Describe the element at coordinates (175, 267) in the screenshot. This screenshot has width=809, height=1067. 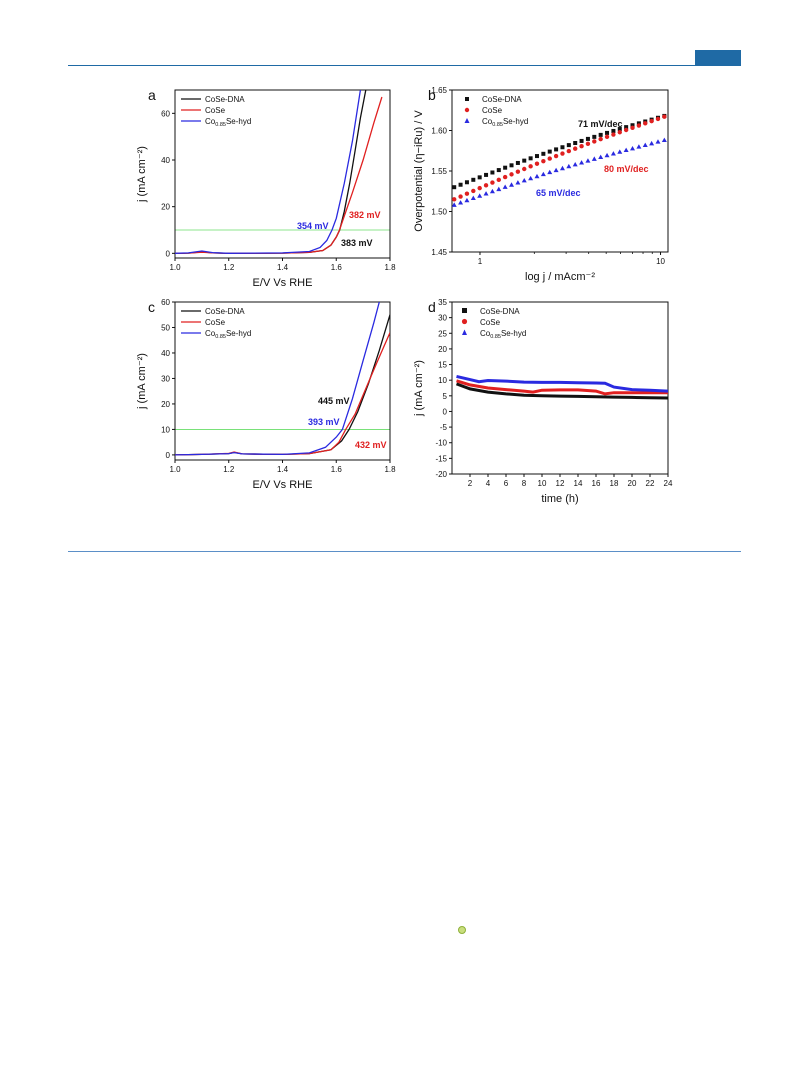
I see `x-tick-label: 1.0` at that location.